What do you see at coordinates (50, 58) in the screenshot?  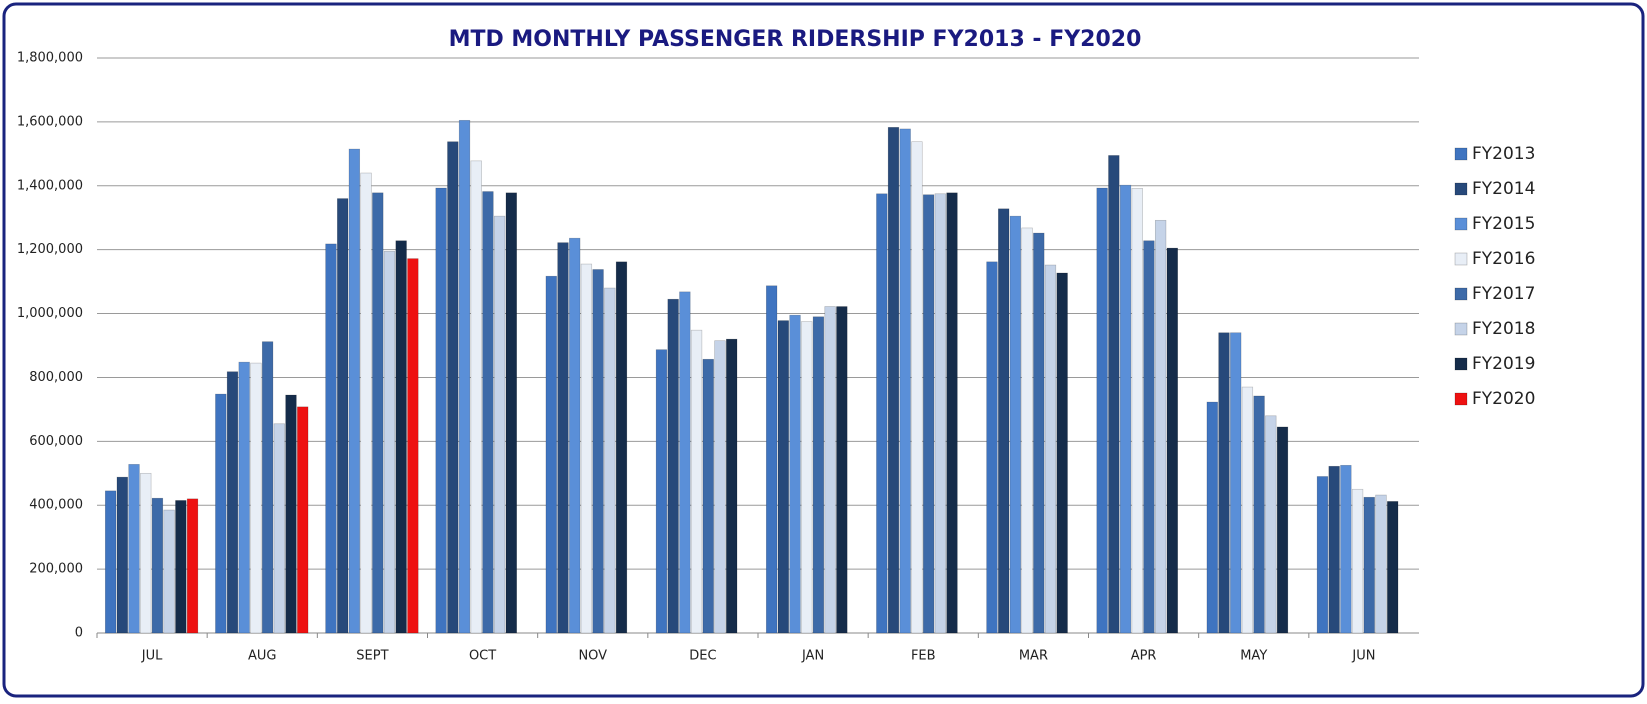 I see `y-tick-label: 1,800,000` at bounding box center [50, 58].